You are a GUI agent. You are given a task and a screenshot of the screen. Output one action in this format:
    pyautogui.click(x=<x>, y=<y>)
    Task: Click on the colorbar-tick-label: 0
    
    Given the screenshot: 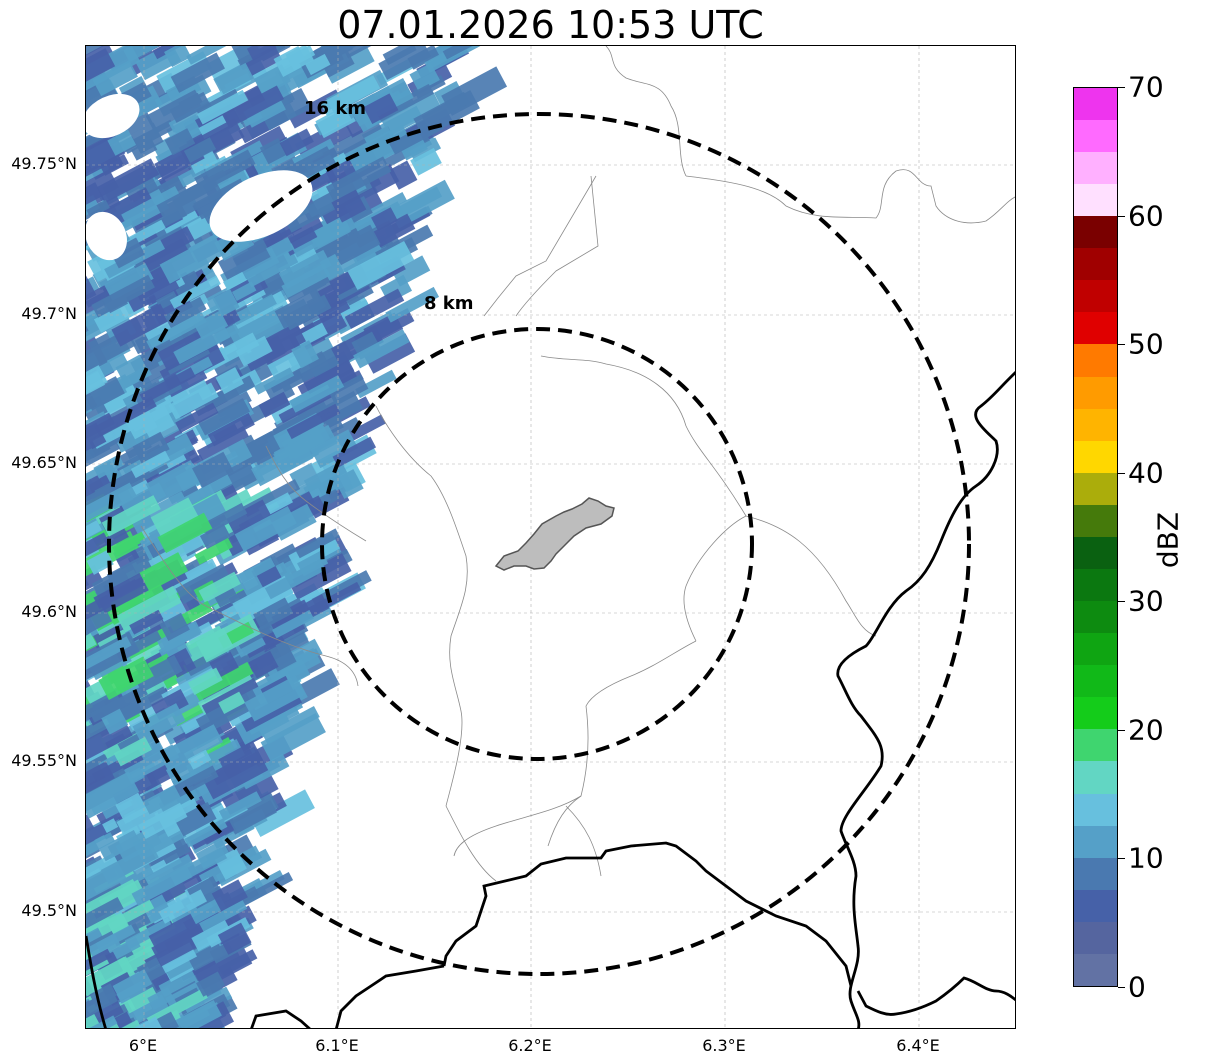 What is the action you would take?
    pyautogui.click(x=1137, y=987)
    